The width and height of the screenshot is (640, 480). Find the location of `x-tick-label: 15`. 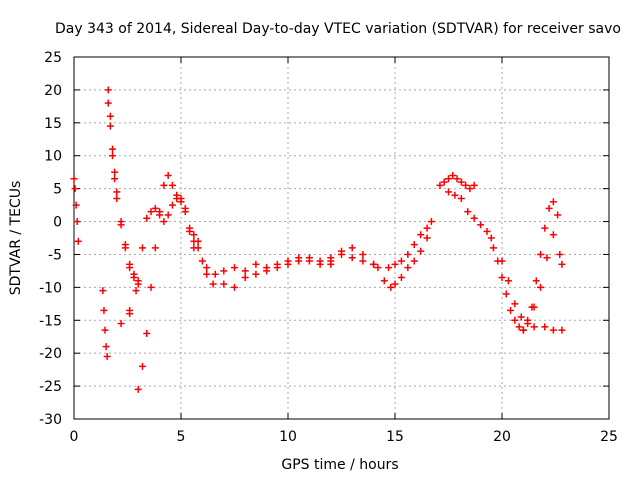

x-tick-label: 15 is located at coordinates (395, 437).